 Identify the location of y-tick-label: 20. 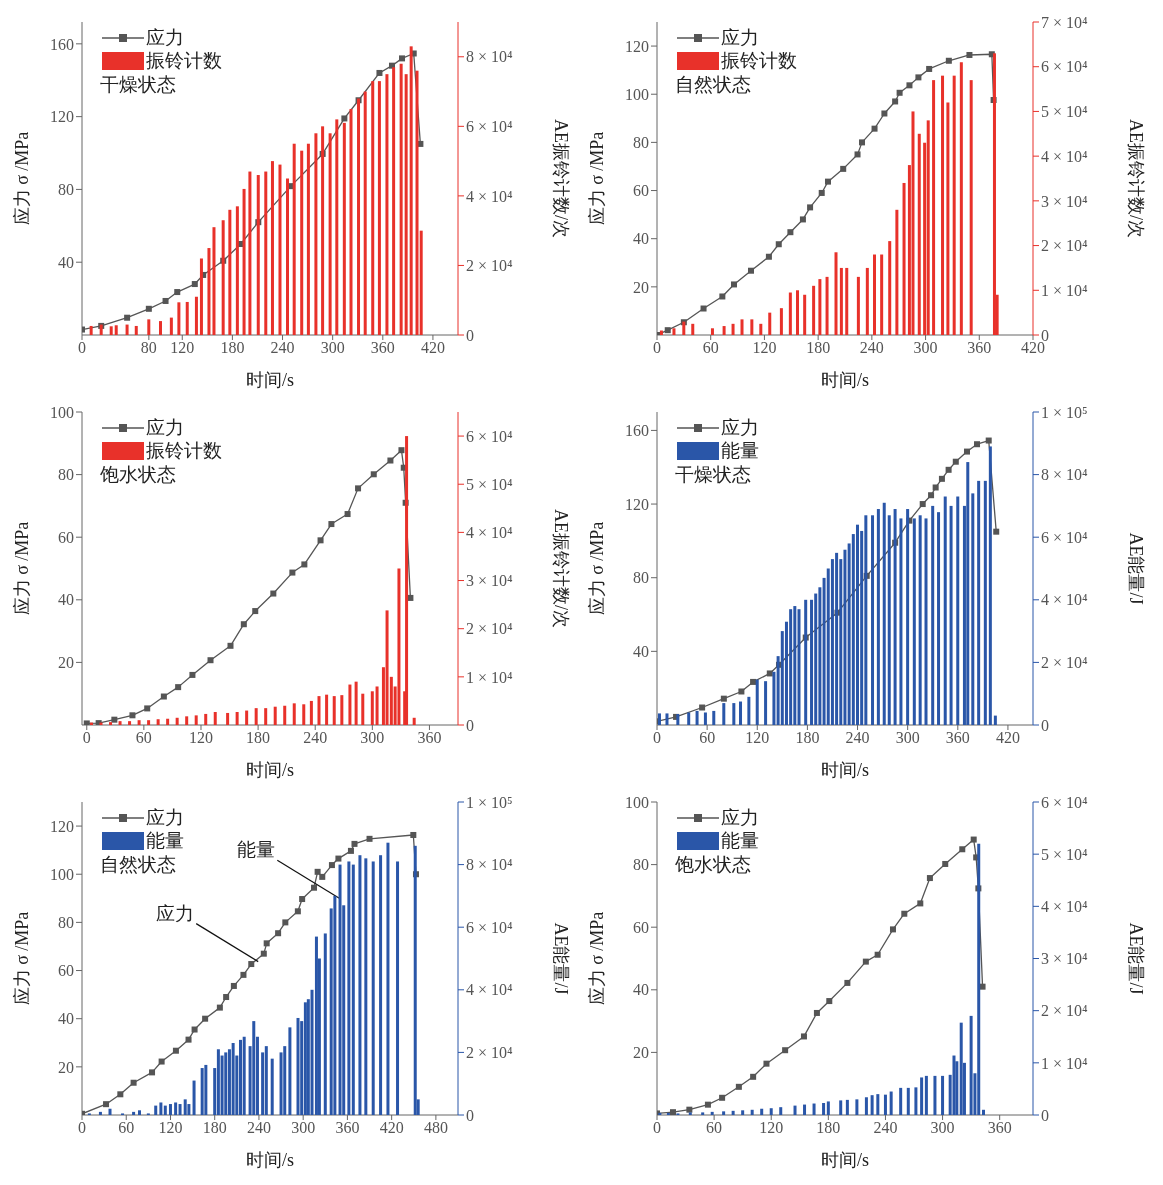
(66, 1067).